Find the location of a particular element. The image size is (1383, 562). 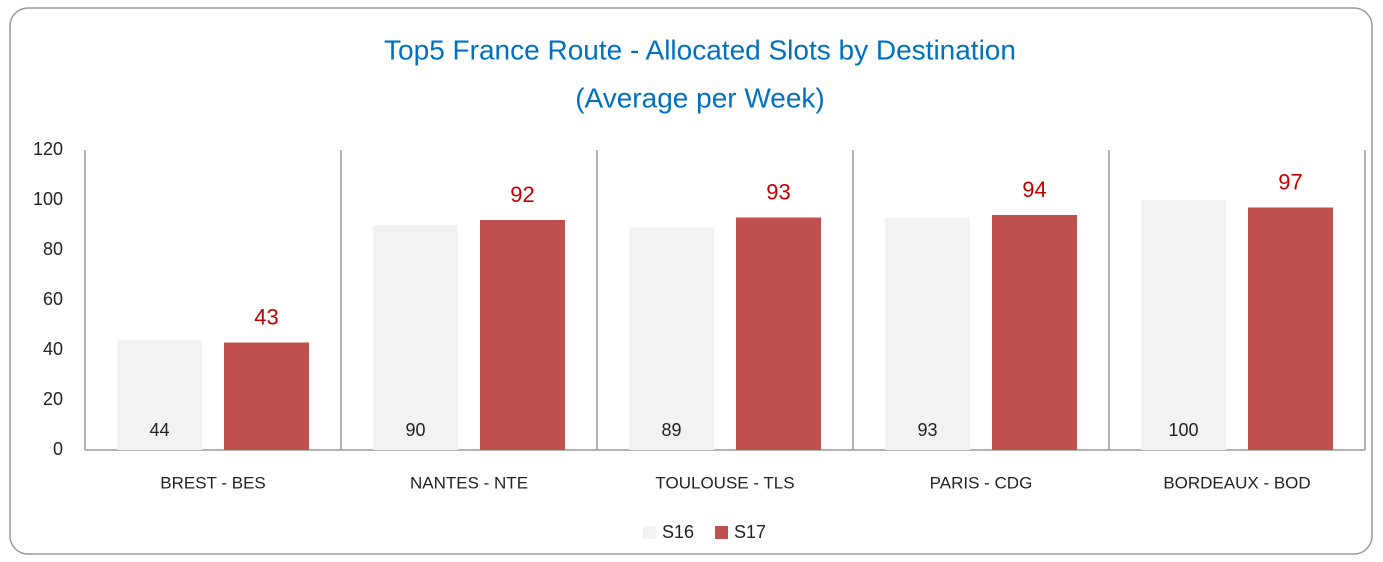

y-tick-label: 120 is located at coordinates (48, 149).